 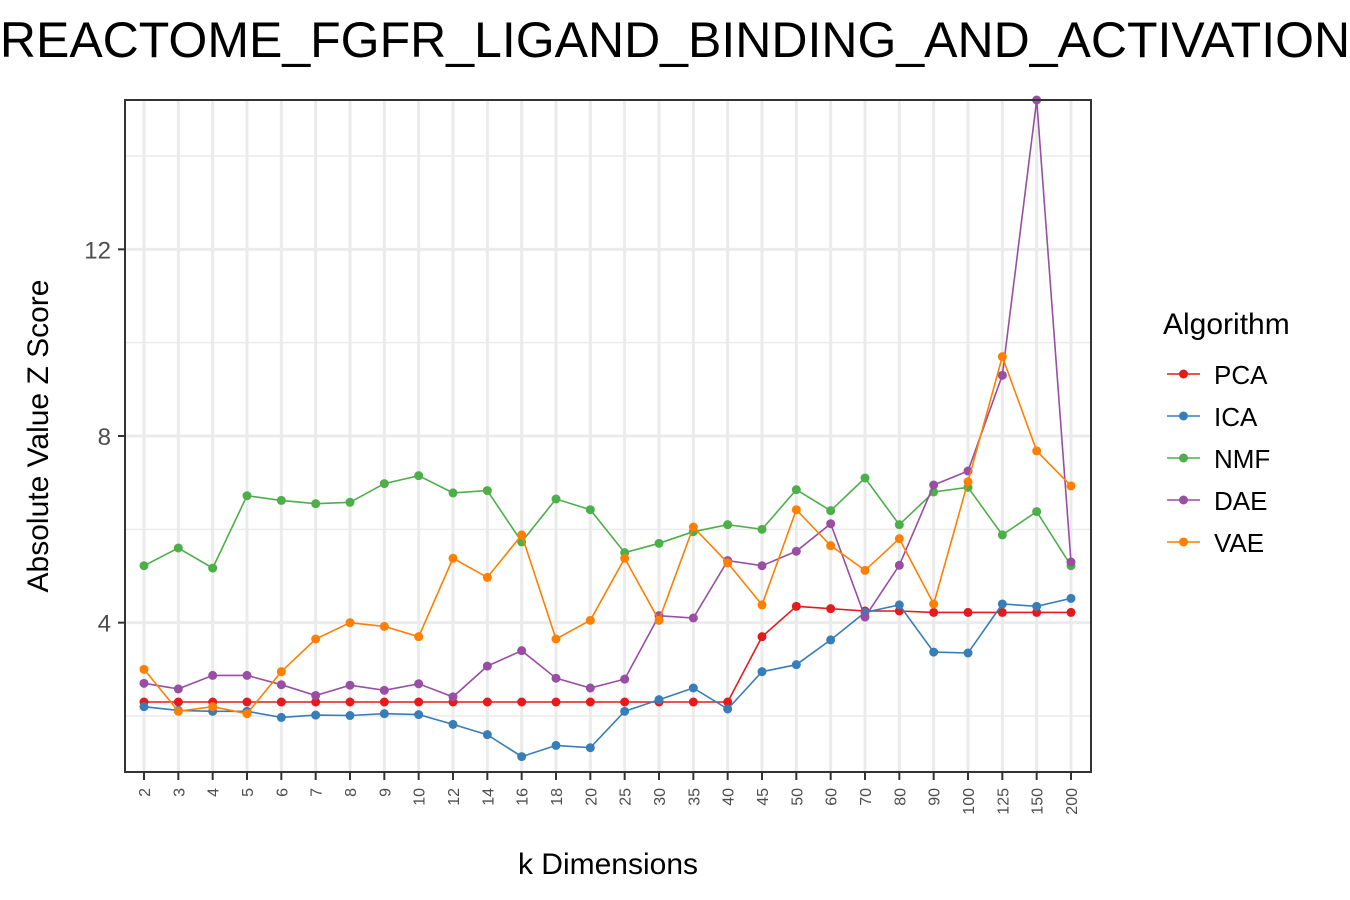 I want to click on x-tick-label: 3, so click(x=179, y=792).